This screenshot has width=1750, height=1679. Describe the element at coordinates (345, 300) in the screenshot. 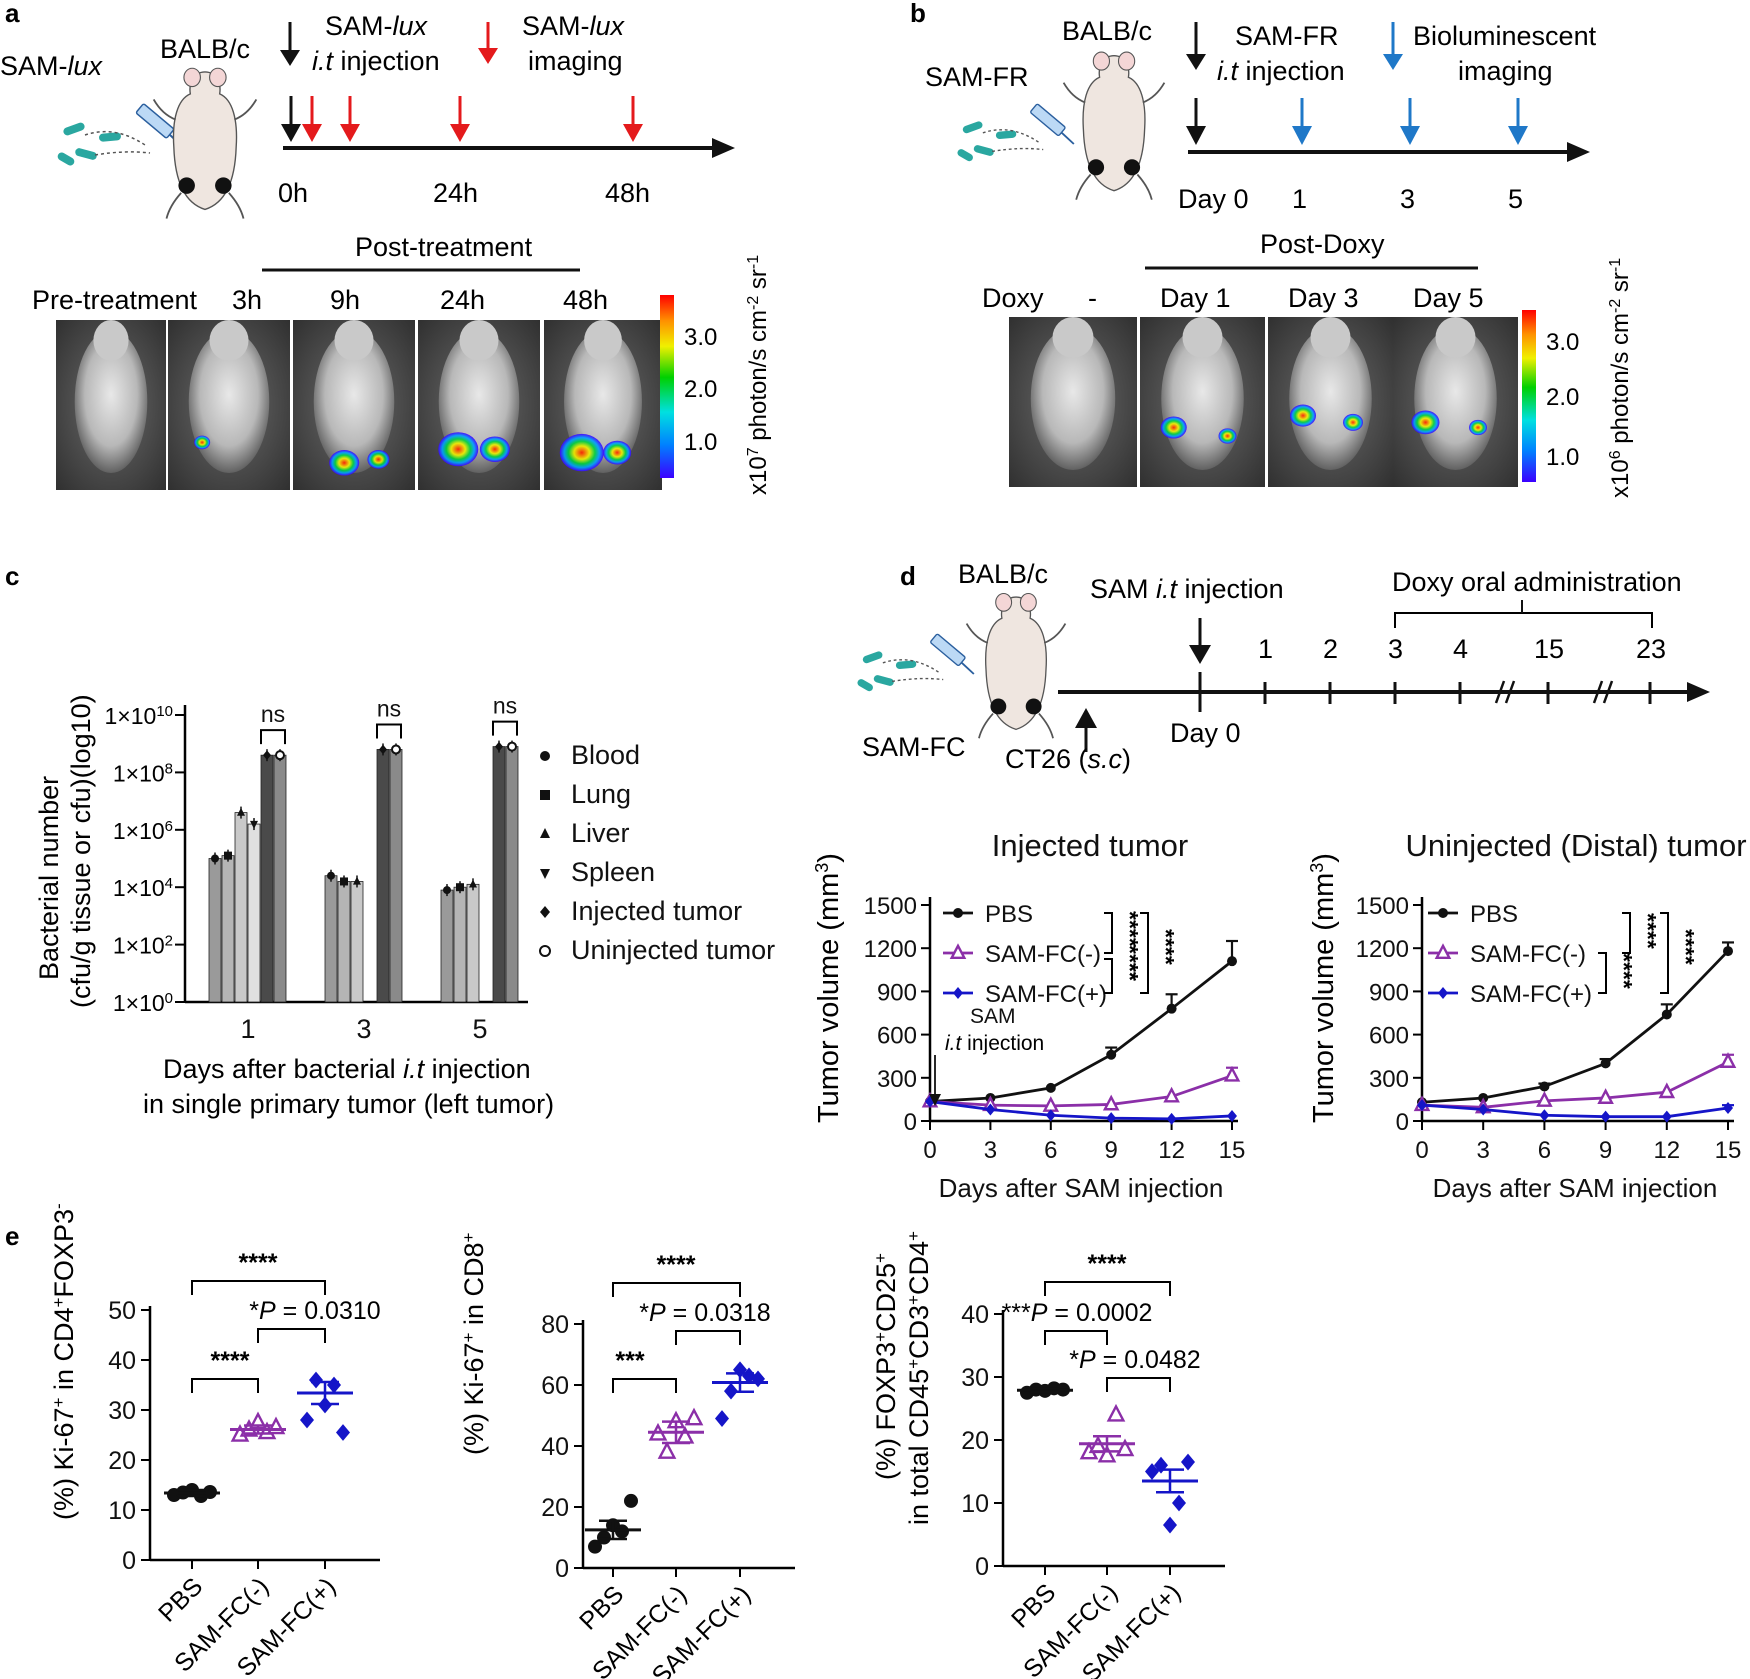

I see `svg-text: 9h` at that location.